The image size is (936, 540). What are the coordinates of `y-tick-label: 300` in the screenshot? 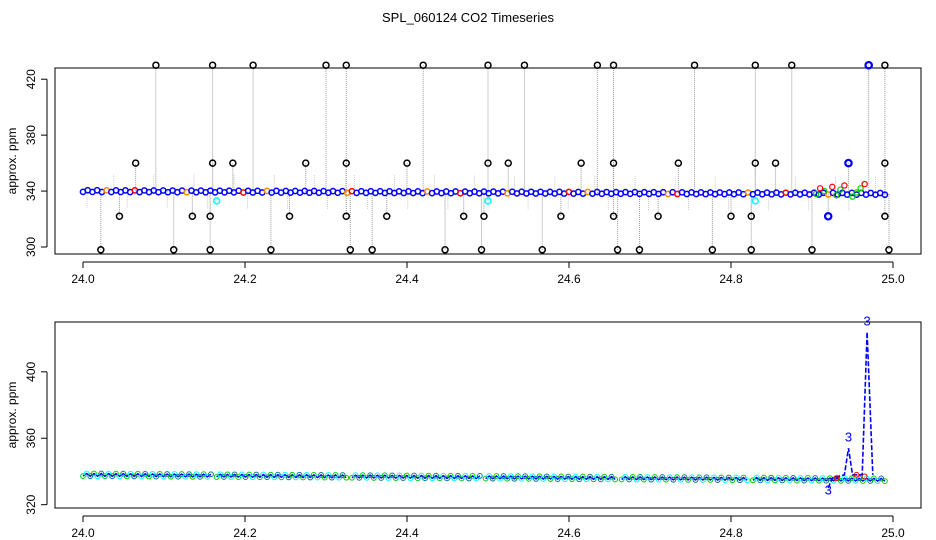 It's located at (31, 247).